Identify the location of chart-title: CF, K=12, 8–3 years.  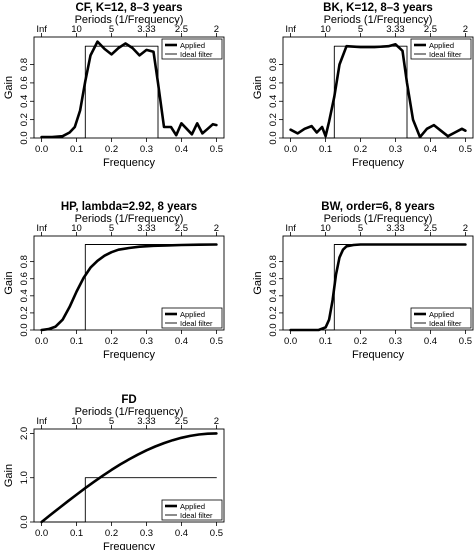
(128, 8).